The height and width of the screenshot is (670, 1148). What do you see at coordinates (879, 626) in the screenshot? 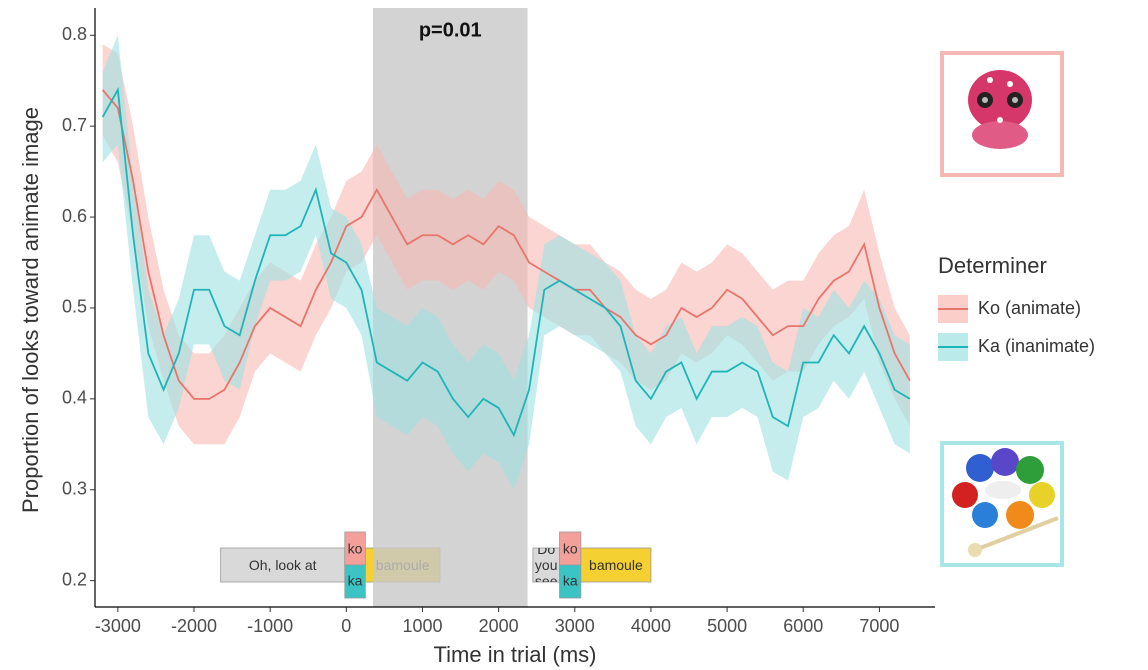
I see `x-tick-label: 7000` at bounding box center [879, 626].